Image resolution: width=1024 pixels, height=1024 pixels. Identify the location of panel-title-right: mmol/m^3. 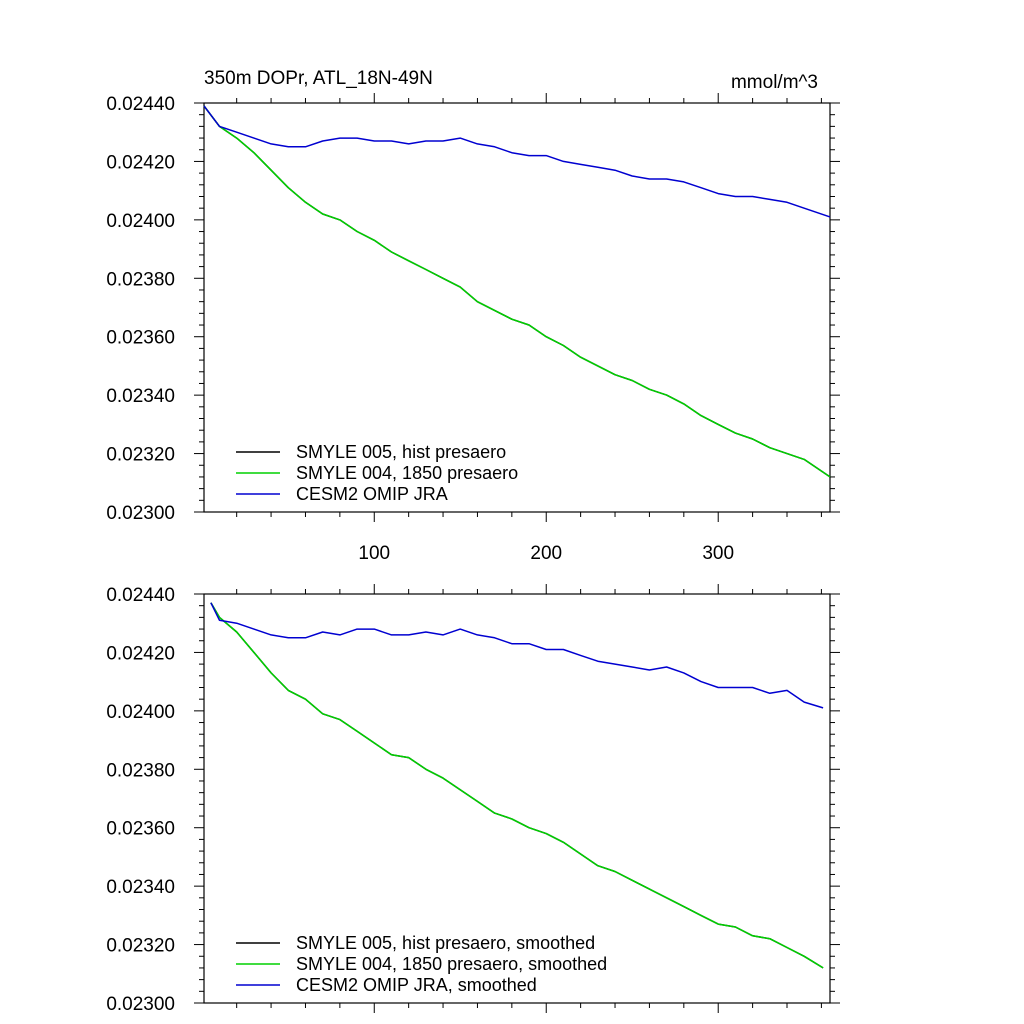
(774, 82).